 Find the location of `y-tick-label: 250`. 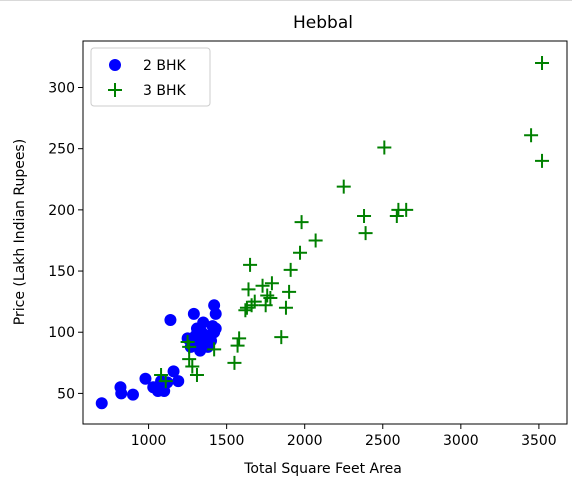

y-tick-label: 250 is located at coordinates (61, 150).